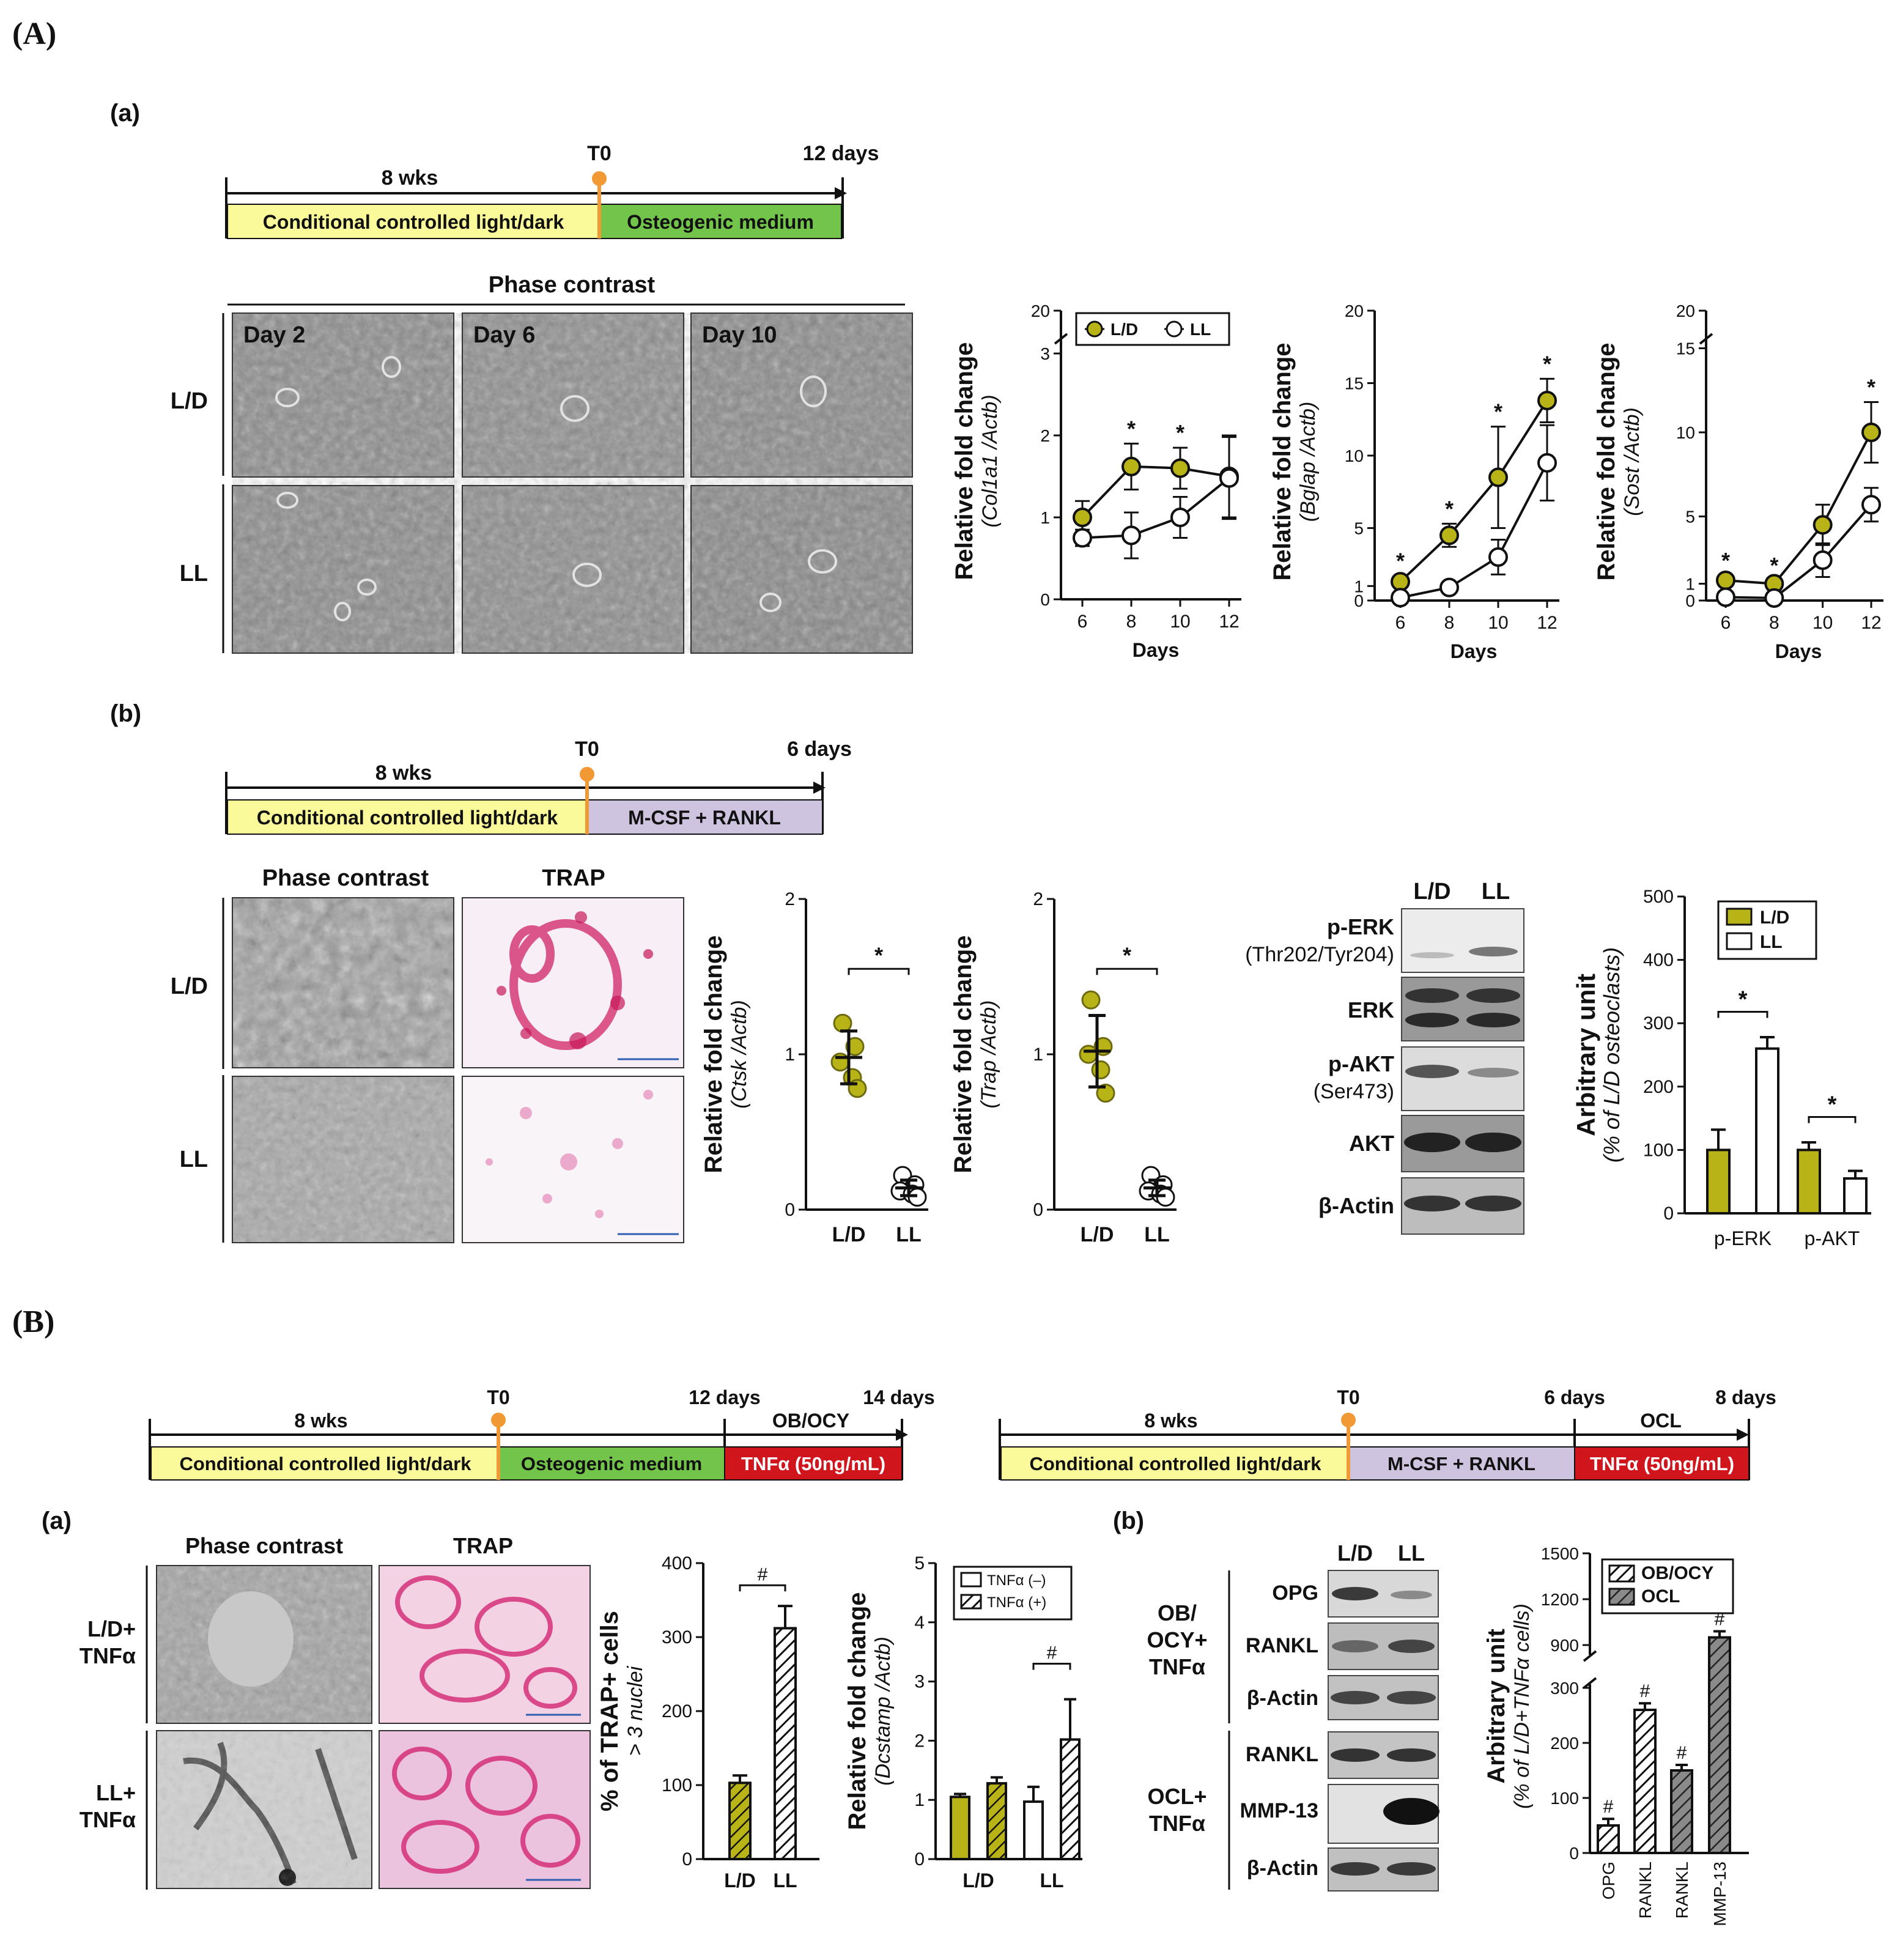 This screenshot has height=1960, width=1903. What do you see at coordinates (325, 1463) in the screenshot?
I see `timeline-Ba1-seg1: Conditional controlled light/dark` at bounding box center [325, 1463].